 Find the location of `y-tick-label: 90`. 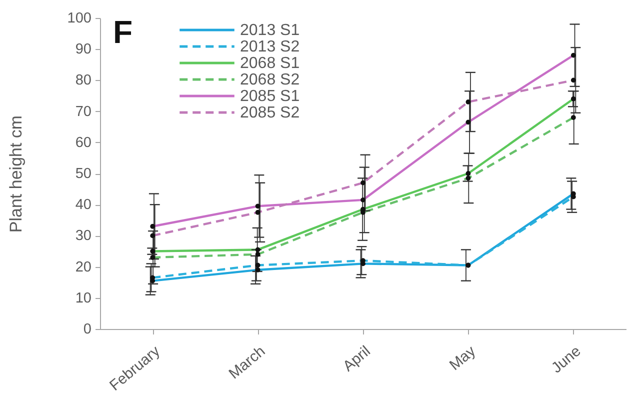

y-tick-label: 90 is located at coordinates (83, 50).